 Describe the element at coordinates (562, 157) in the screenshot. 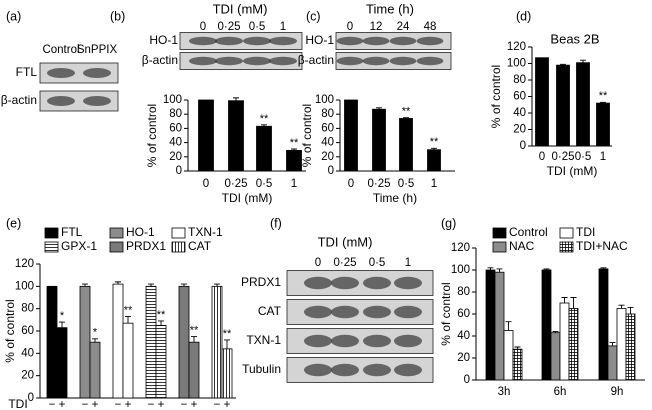

I see `x-tick-label: 0·25` at that location.